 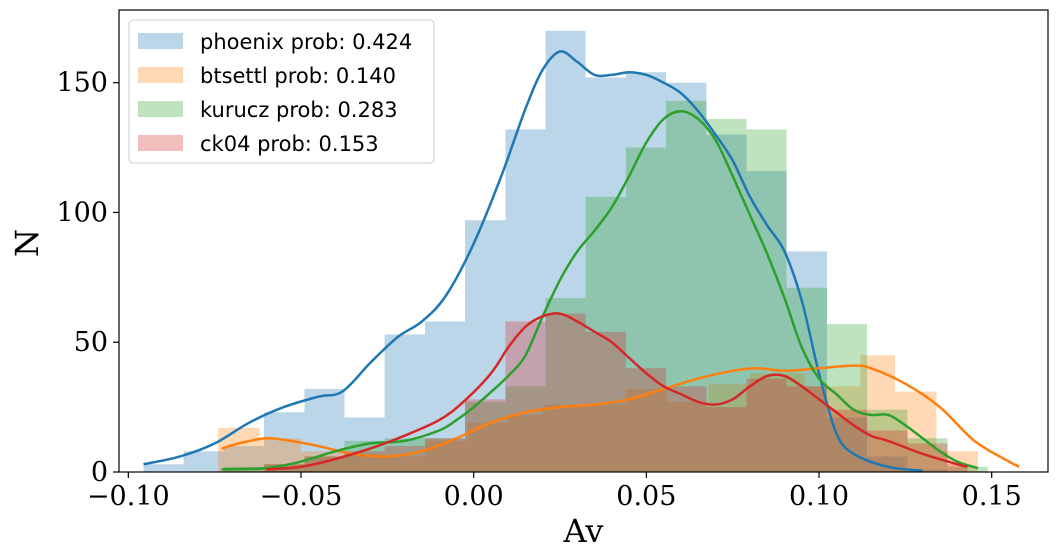 What do you see at coordinates (289, 144) in the screenshot?
I see `legend-label-ck04: ck04 prob: 0.153` at bounding box center [289, 144].